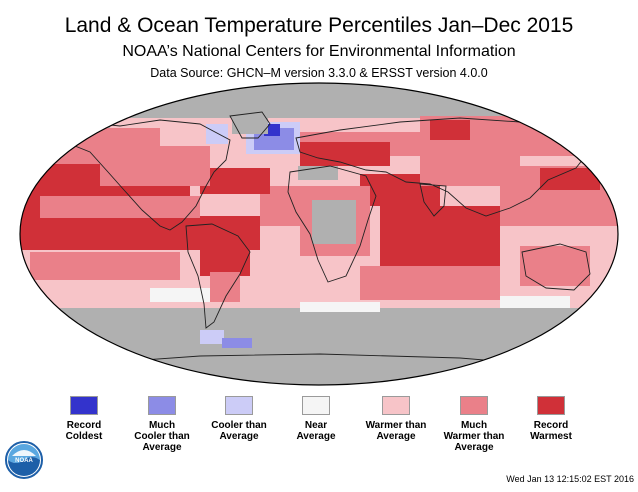 The height and width of the screenshot is (492, 638). What do you see at coordinates (319, 100) in the screenshot?
I see `arctic-no-data` at bounding box center [319, 100].